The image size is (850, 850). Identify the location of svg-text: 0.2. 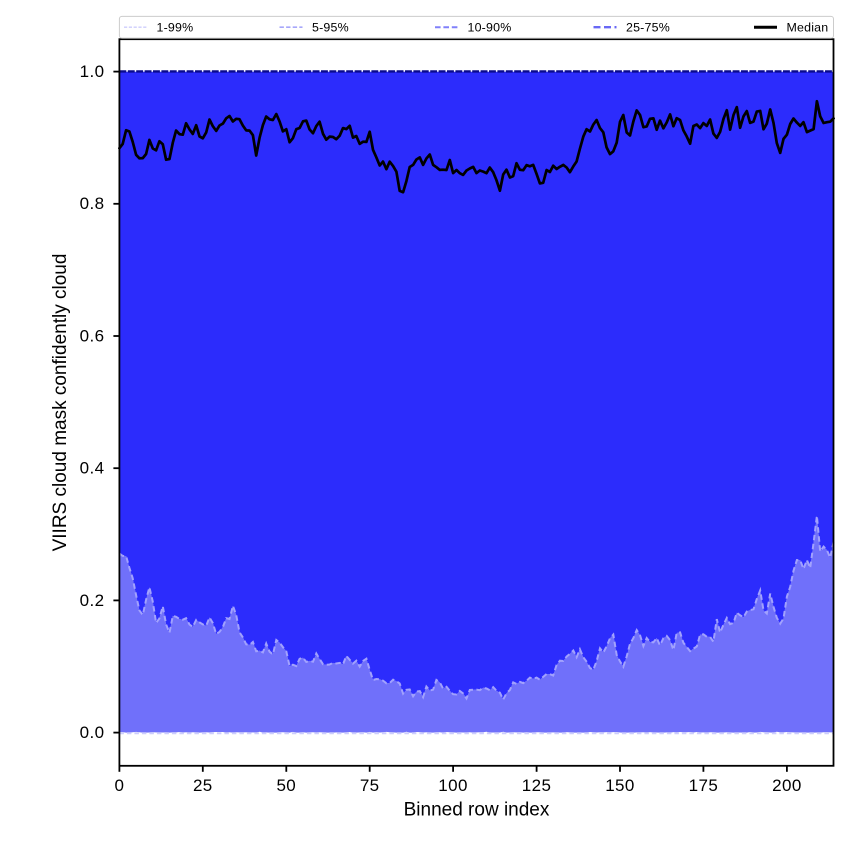
(92, 600).